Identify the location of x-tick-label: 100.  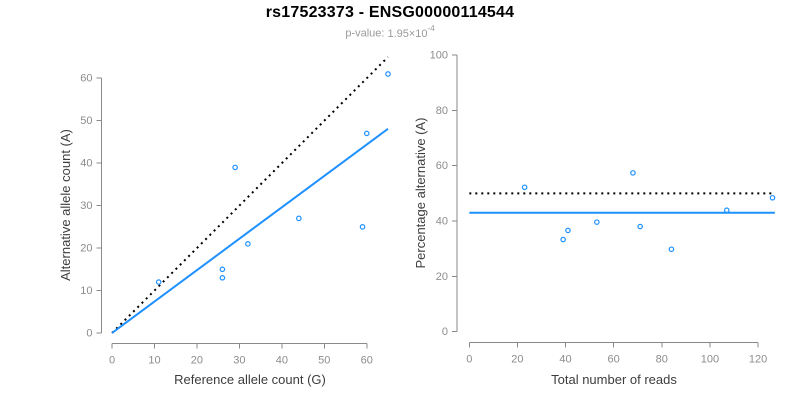
(710, 360).